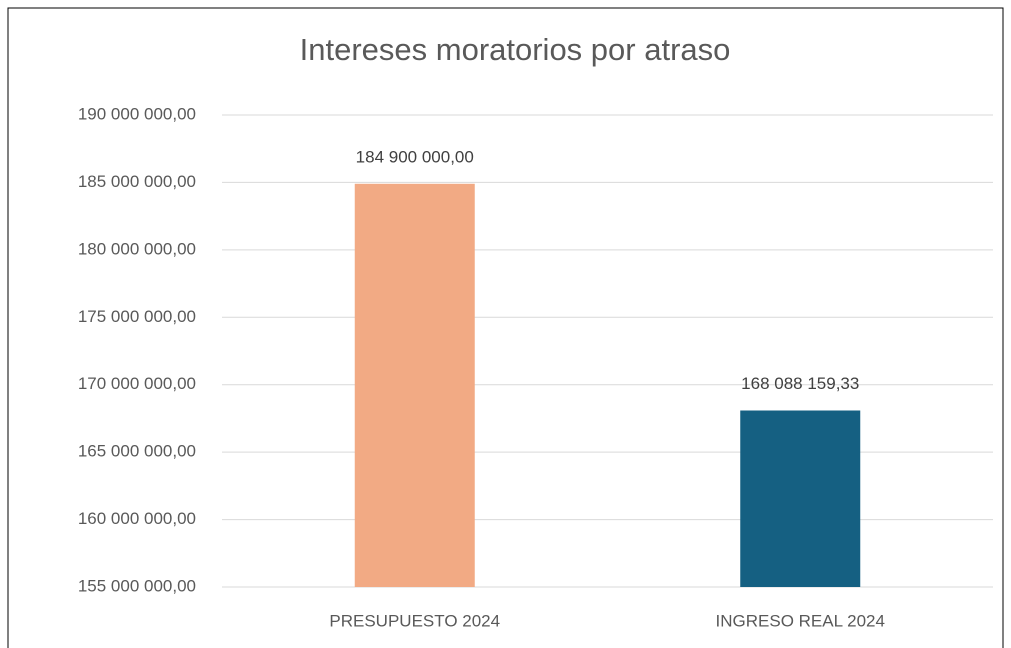 Image resolution: width=1011 pixels, height=648 pixels. Describe the element at coordinates (415, 156) in the screenshot. I see `data-label: 184 900 000,00` at that location.